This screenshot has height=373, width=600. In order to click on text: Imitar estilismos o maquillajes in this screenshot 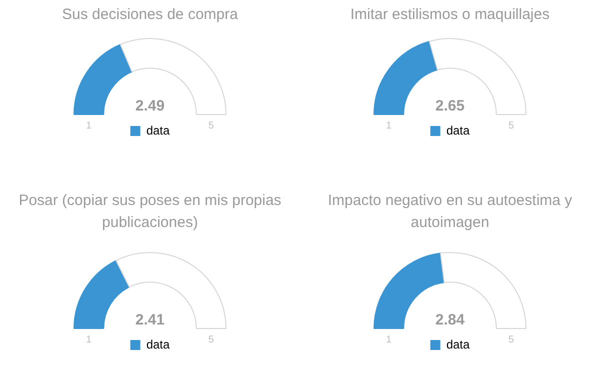, I will do `click(450, 15)`.